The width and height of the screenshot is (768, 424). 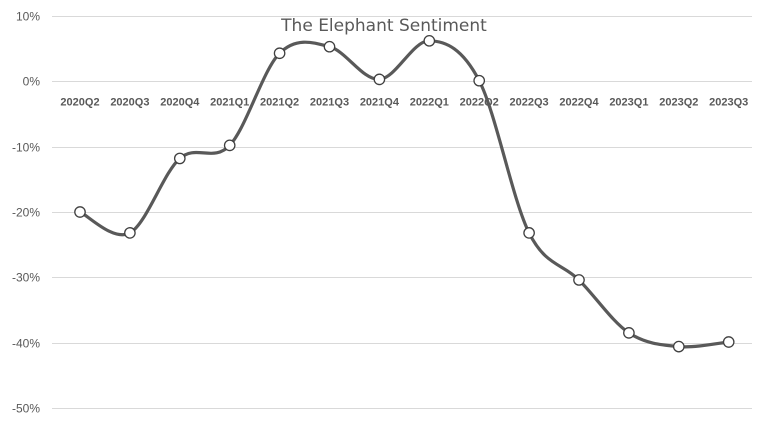 I want to click on chart-title: The Elephant Sentiment, so click(x=383, y=26).